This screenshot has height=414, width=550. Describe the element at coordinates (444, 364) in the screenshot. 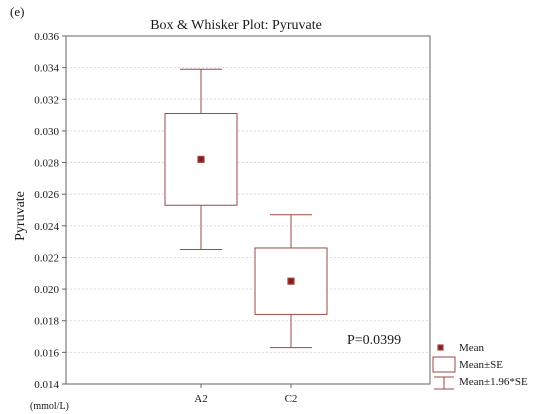

I see `legend-se-box` at that location.